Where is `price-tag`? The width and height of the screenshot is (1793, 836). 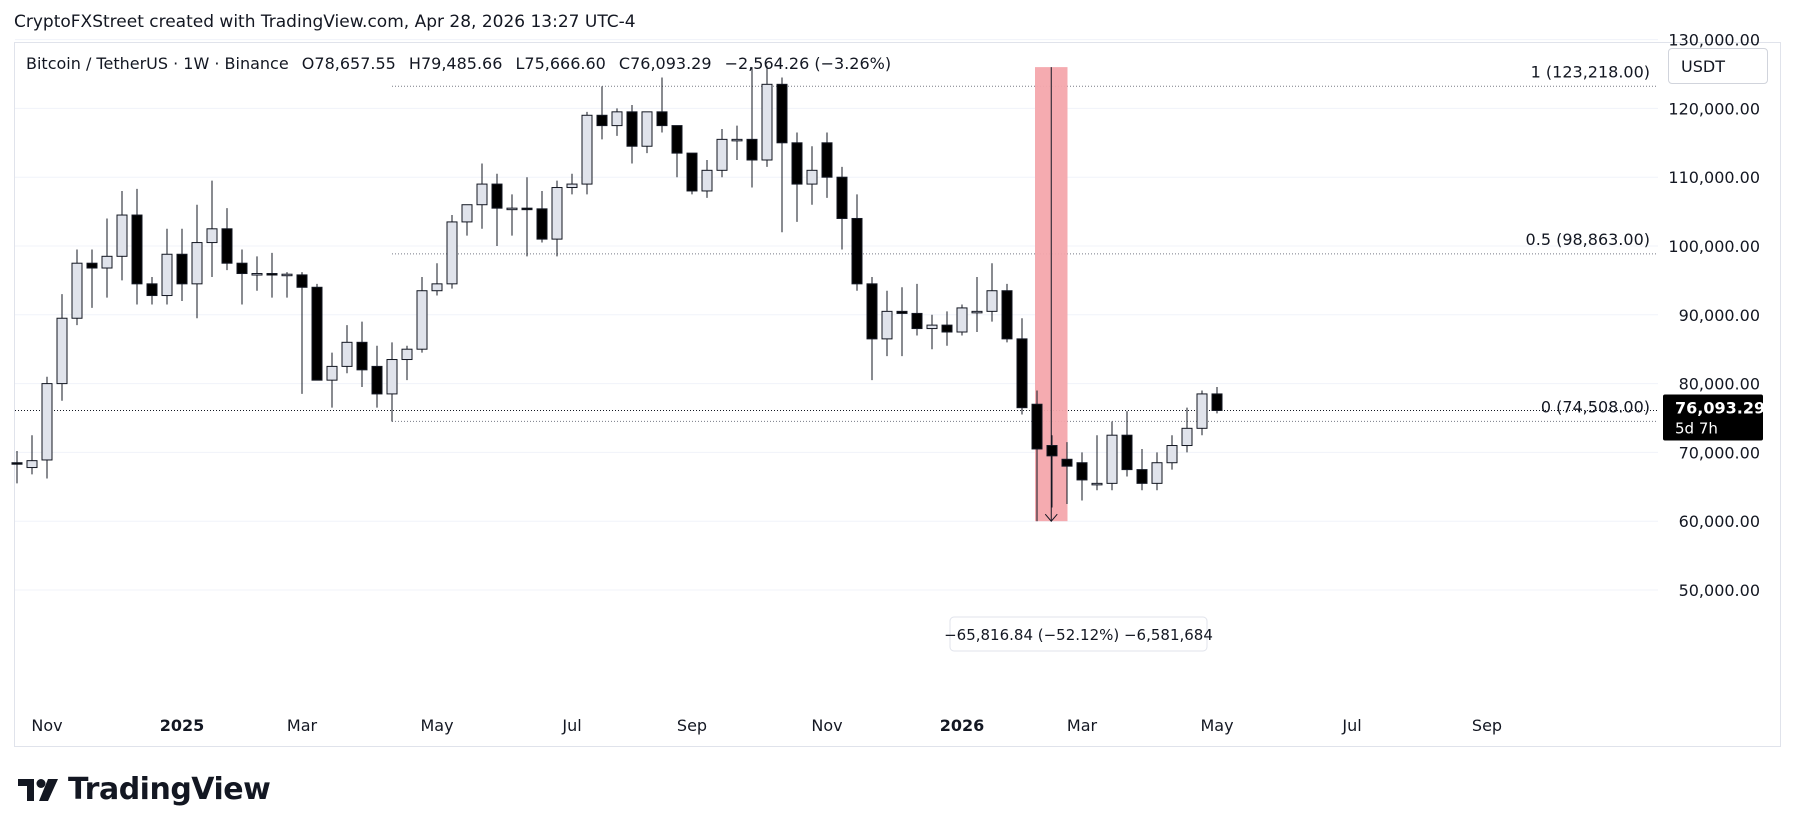
price-tag is located at coordinates (1713, 417).